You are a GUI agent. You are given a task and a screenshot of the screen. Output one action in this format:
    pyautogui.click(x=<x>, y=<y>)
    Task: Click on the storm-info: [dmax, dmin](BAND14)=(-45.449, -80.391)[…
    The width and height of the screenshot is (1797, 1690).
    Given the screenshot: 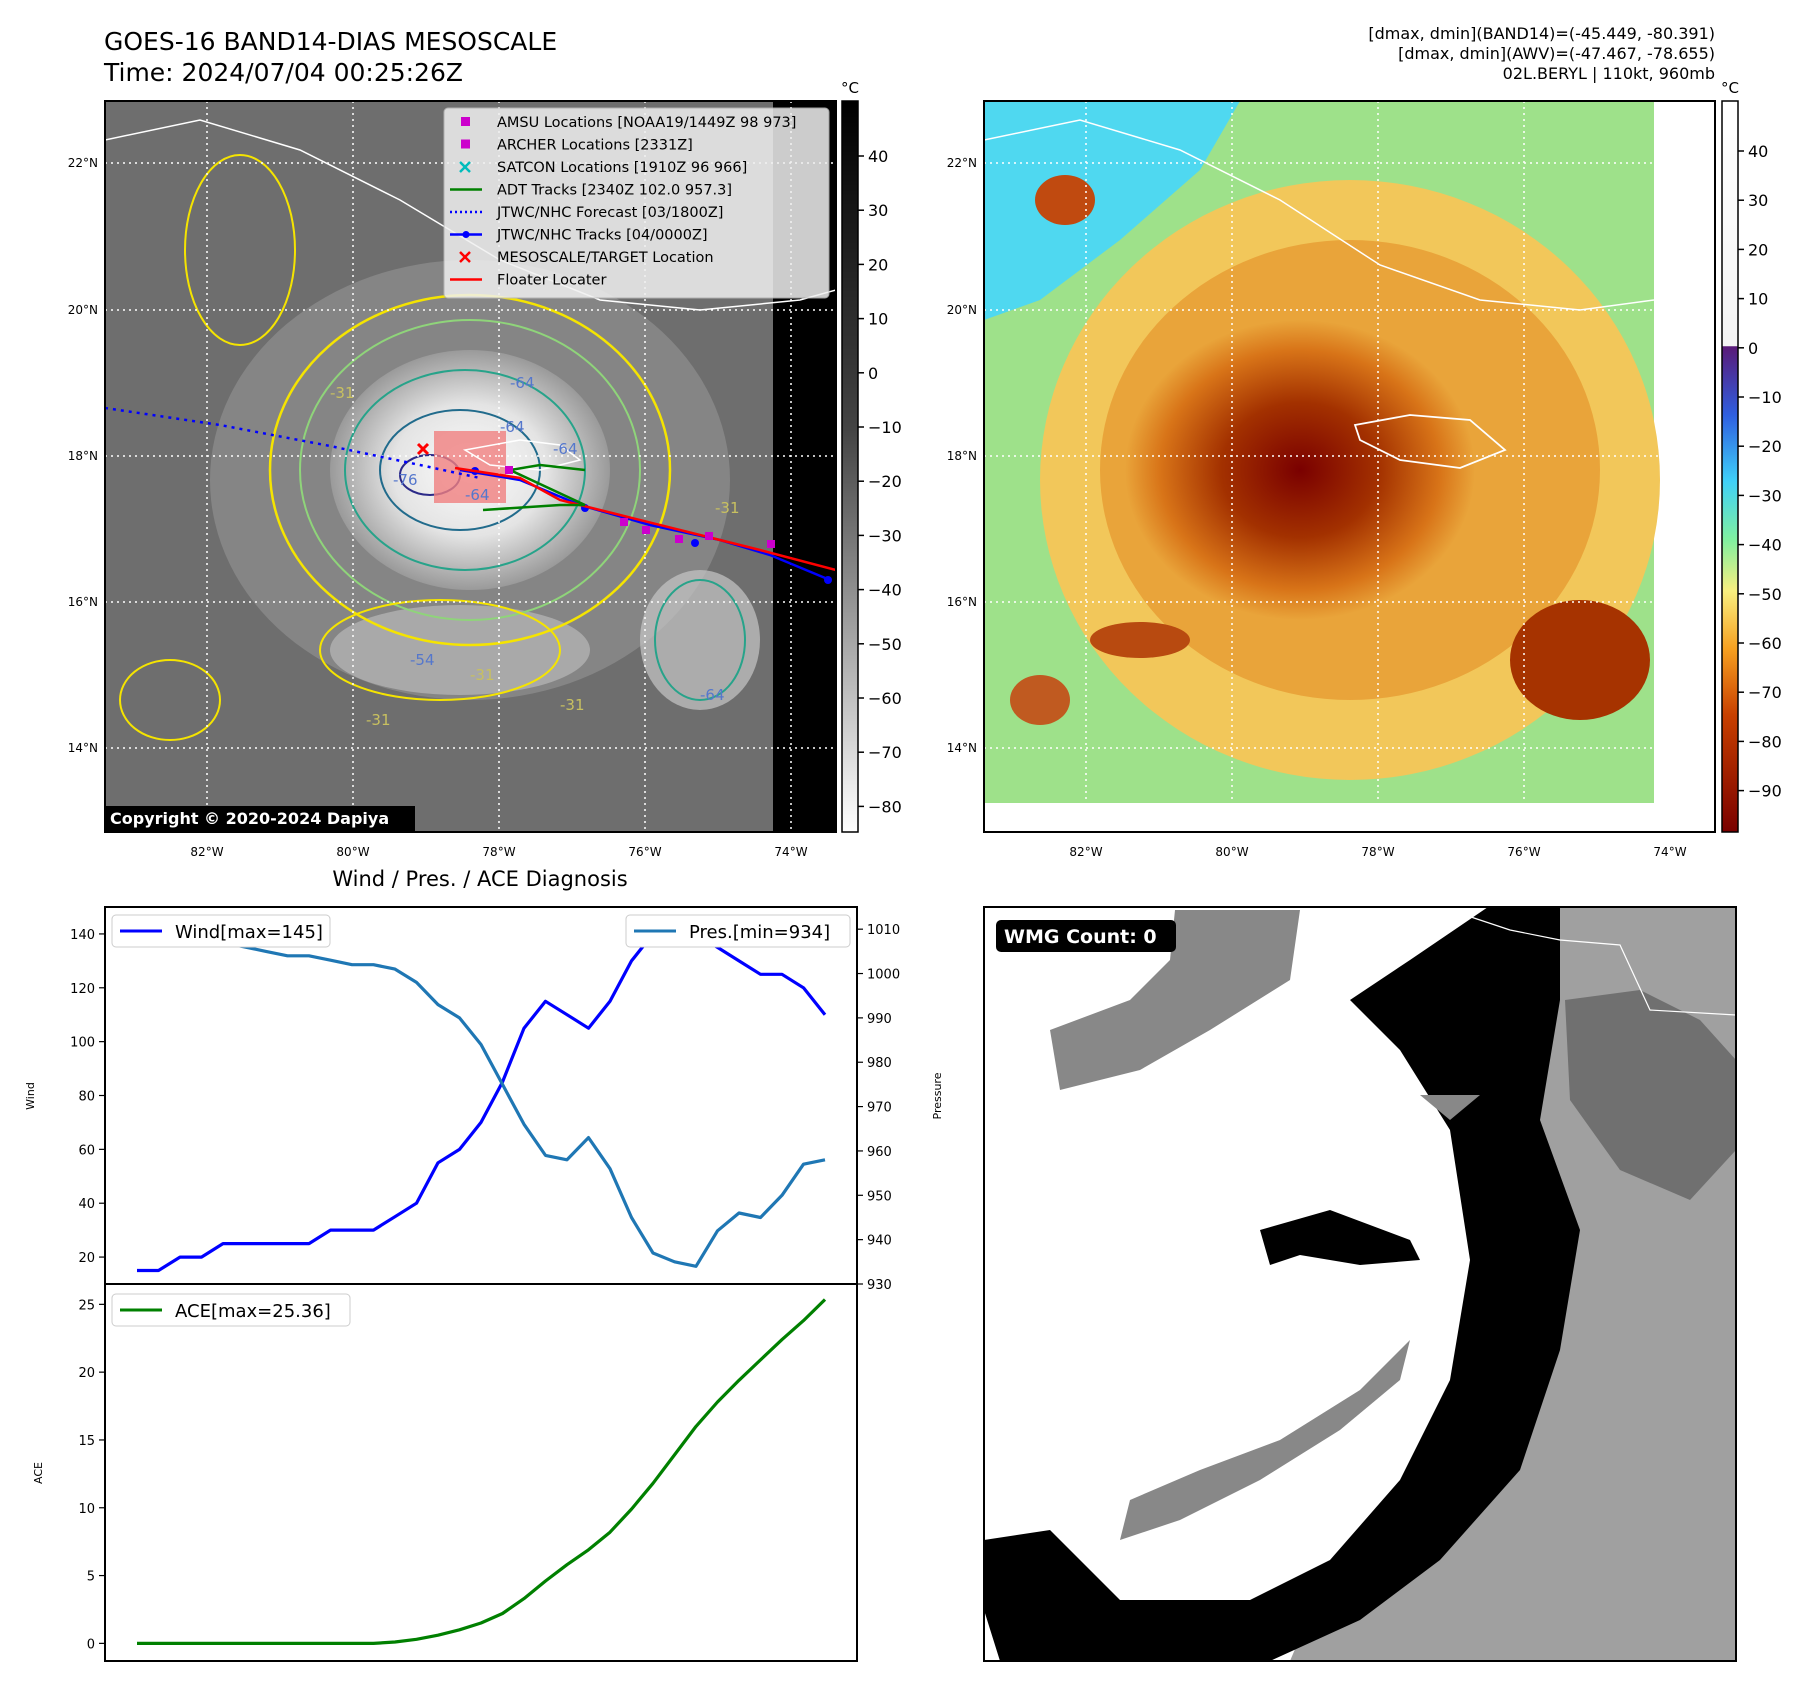 What is the action you would take?
    pyautogui.click(x=1541, y=54)
    